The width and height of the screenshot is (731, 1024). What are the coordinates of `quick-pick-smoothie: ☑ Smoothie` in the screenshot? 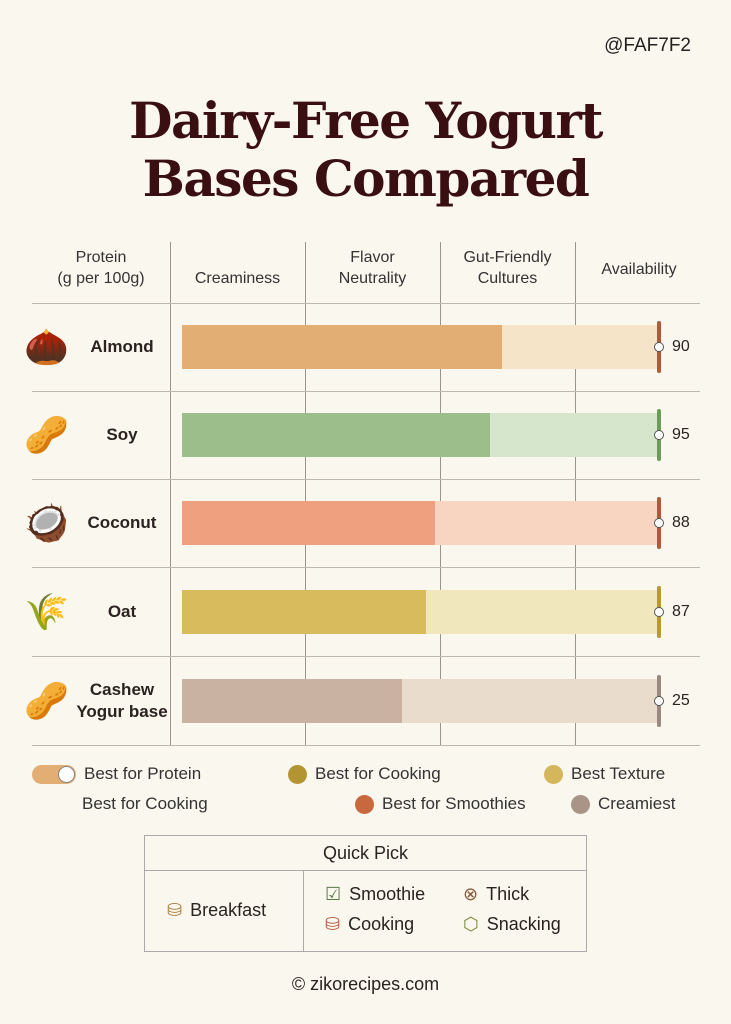 It's located at (375, 894).